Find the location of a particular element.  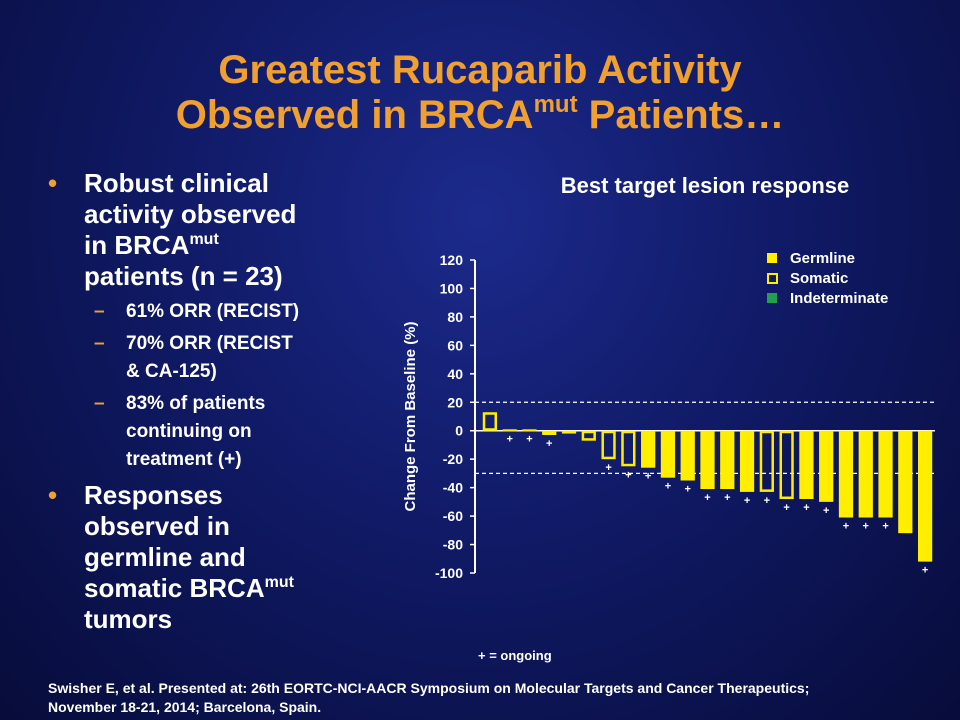

y-tick-label: 100 is located at coordinates (452, 288).